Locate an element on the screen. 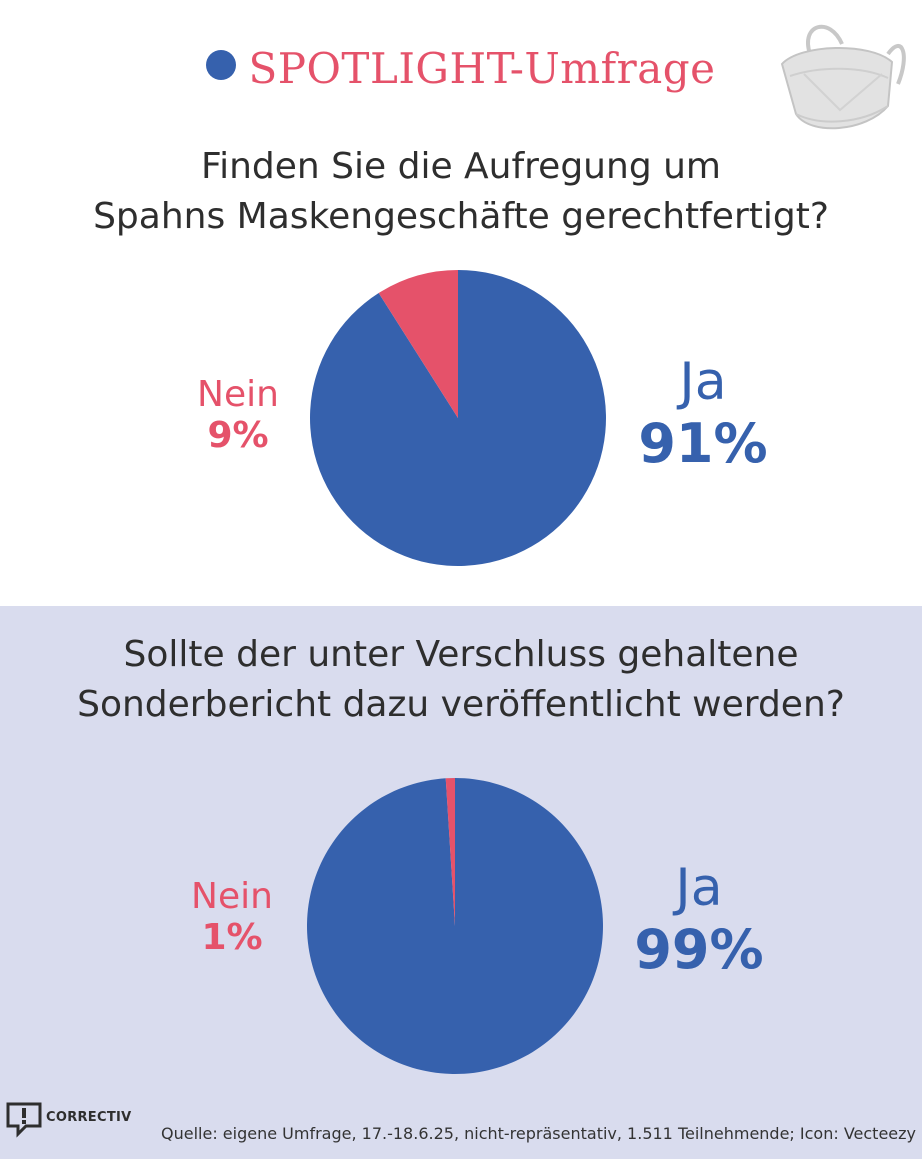 This screenshot has height=1159, width=922. mask-icon is located at coordinates (843, 77).